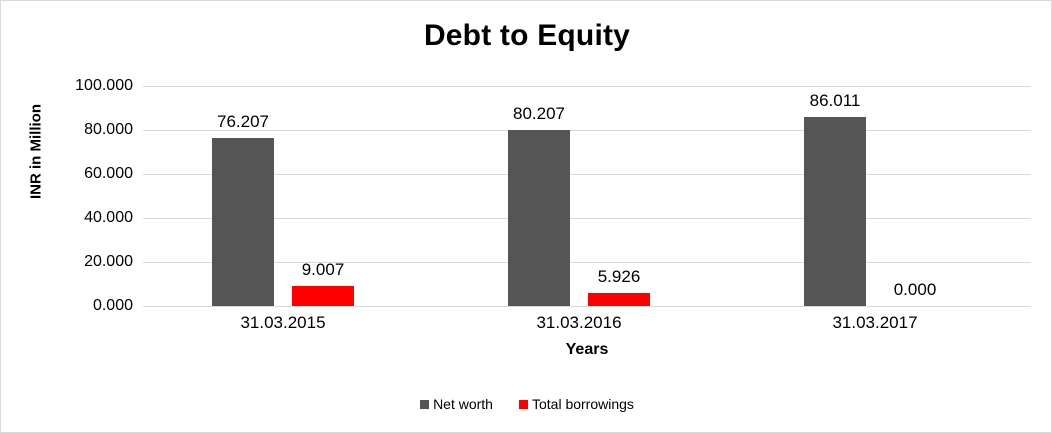 Image resolution: width=1052 pixels, height=433 pixels. What do you see at coordinates (587, 349) in the screenshot?
I see `x-axis-title: Years` at bounding box center [587, 349].